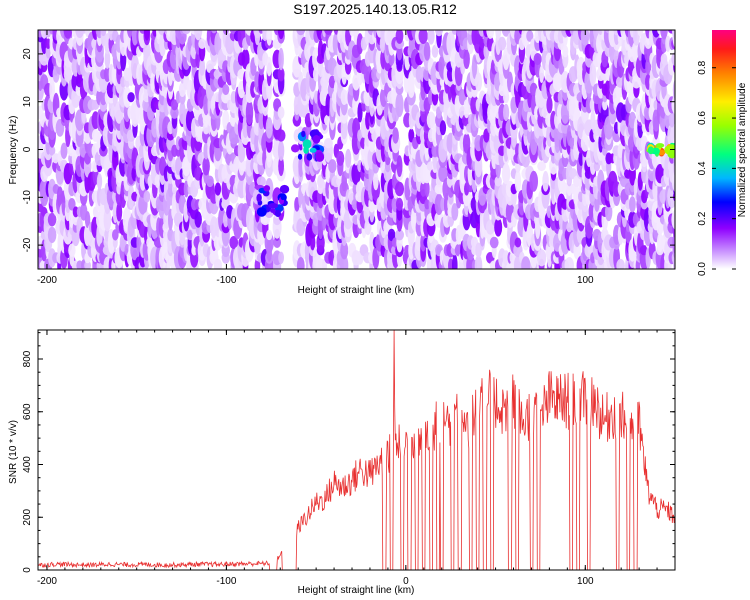 This screenshot has height=600, width=750. What do you see at coordinates (375, 9) in the screenshot?
I see `page-title: S197.2025.140.13.05.R12` at bounding box center [375, 9].